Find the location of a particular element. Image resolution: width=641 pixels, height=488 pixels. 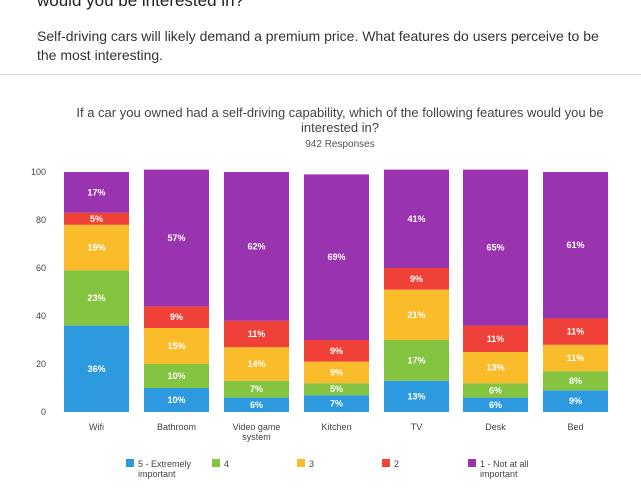

data-label: 15% is located at coordinates (176, 346).